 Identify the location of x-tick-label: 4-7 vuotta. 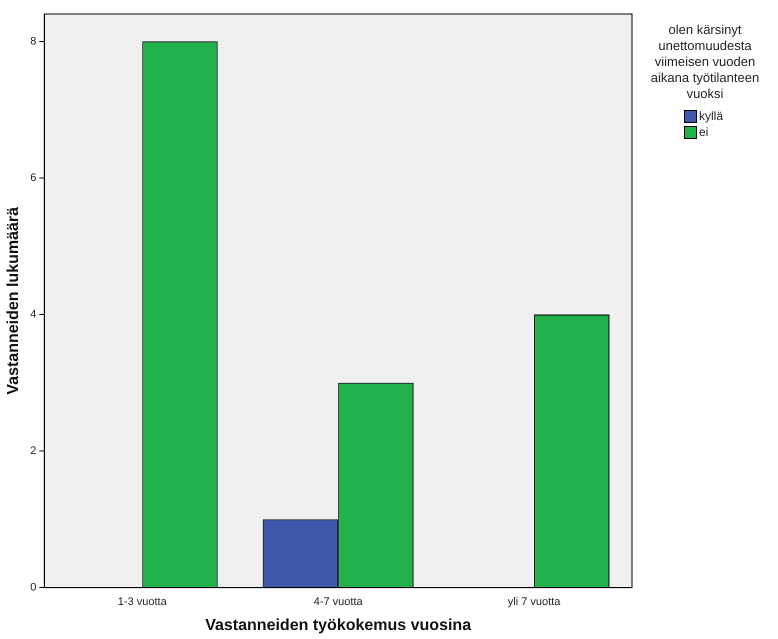
(339, 602).